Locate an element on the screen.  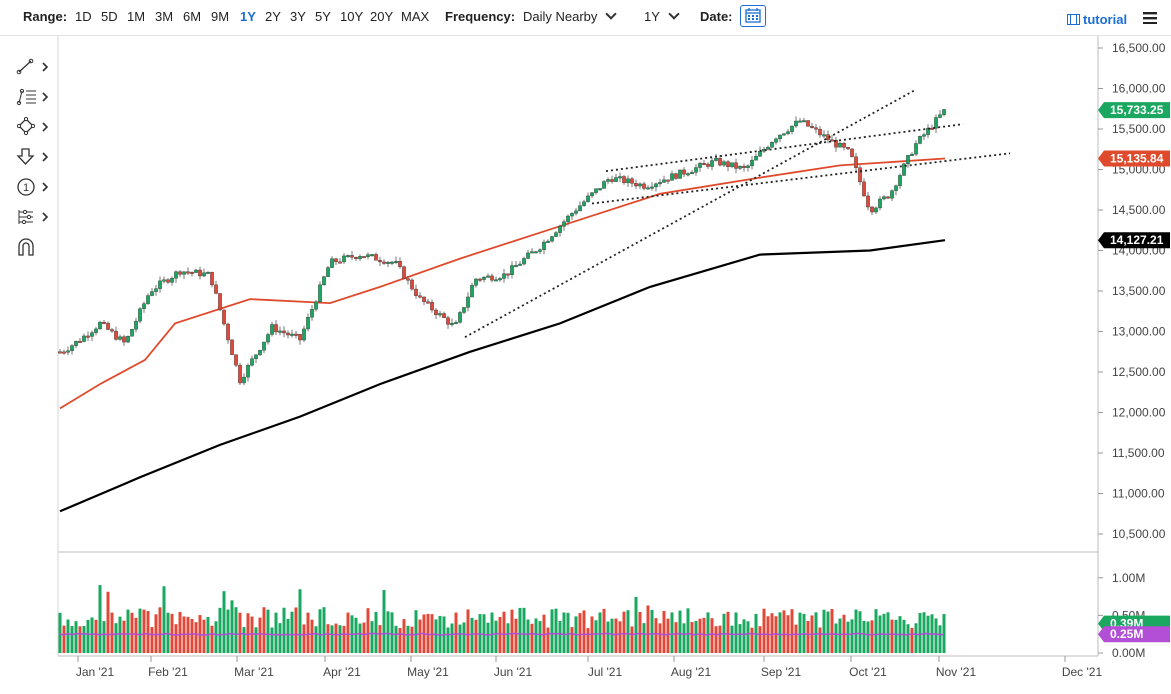
y-tick-label: 11,500.00 is located at coordinates (1138, 453).